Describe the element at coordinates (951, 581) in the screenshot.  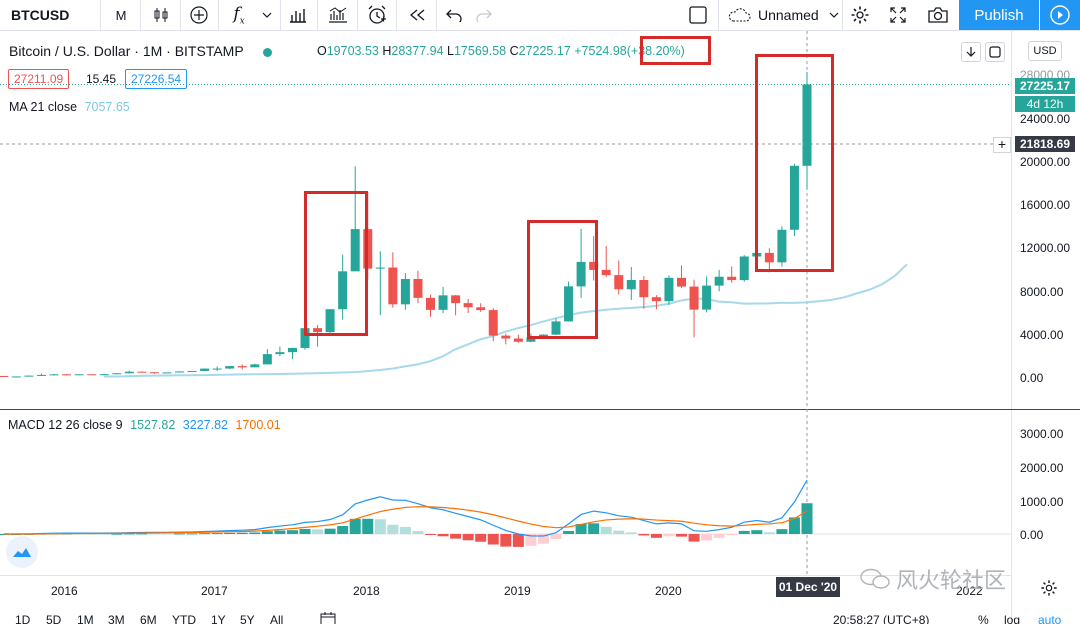
I see `watermark-text: 风火轮社区` at that location.